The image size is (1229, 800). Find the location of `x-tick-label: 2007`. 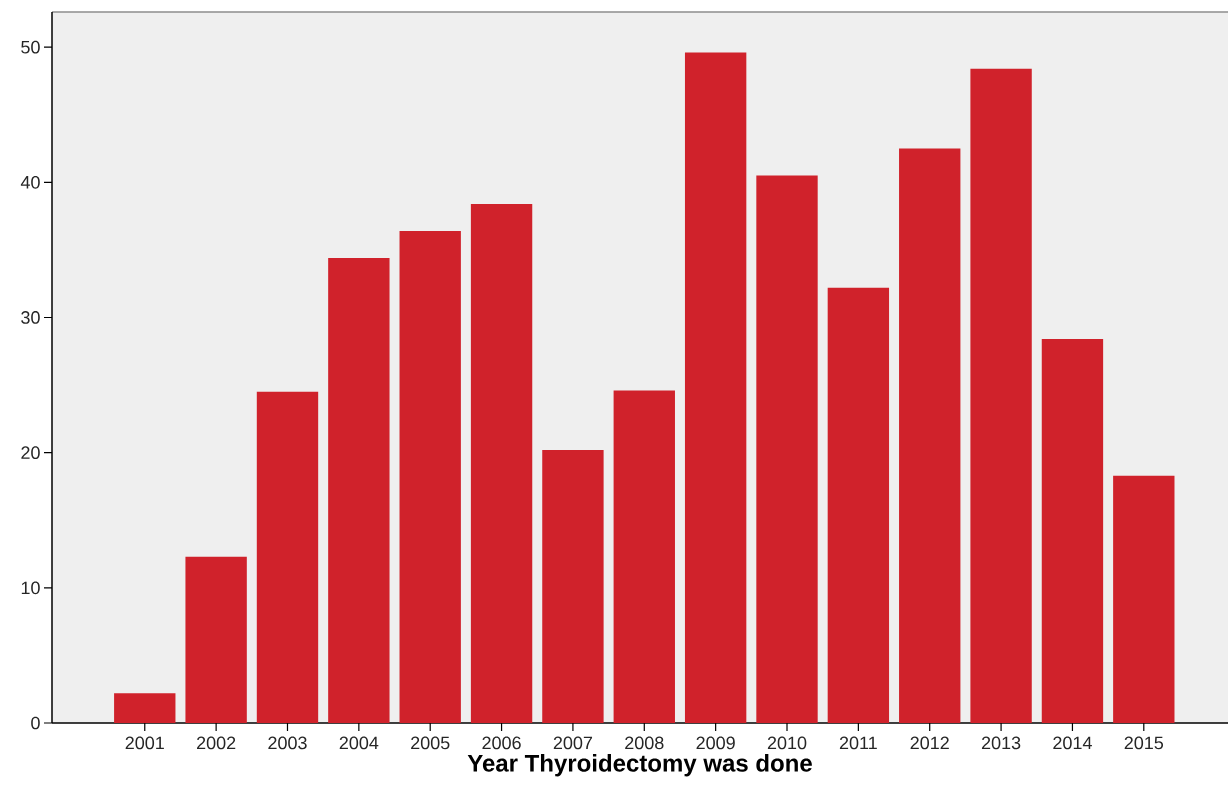

x-tick-label: 2007 is located at coordinates (573, 743).